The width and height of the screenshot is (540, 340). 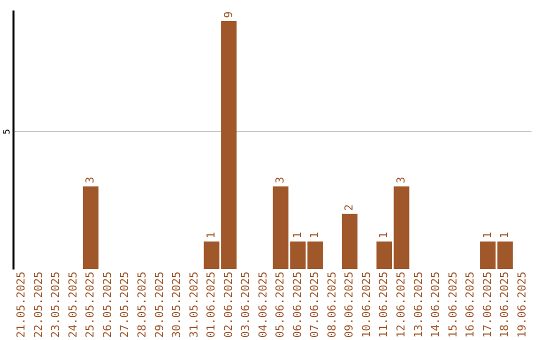 I want to click on x-tick-label: 15.06.2025, so click(x=453, y=305).